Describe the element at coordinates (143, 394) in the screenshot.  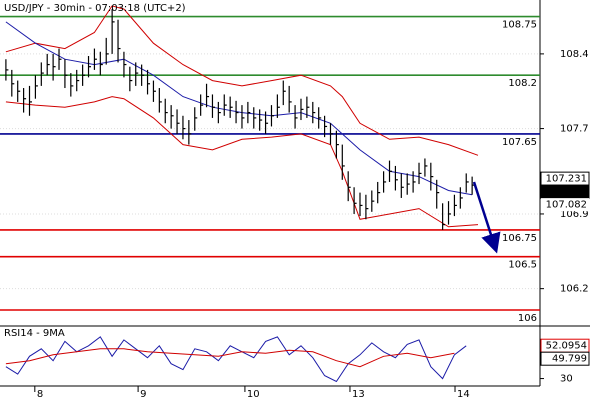
I see `x-tick-label: 9` at that location.